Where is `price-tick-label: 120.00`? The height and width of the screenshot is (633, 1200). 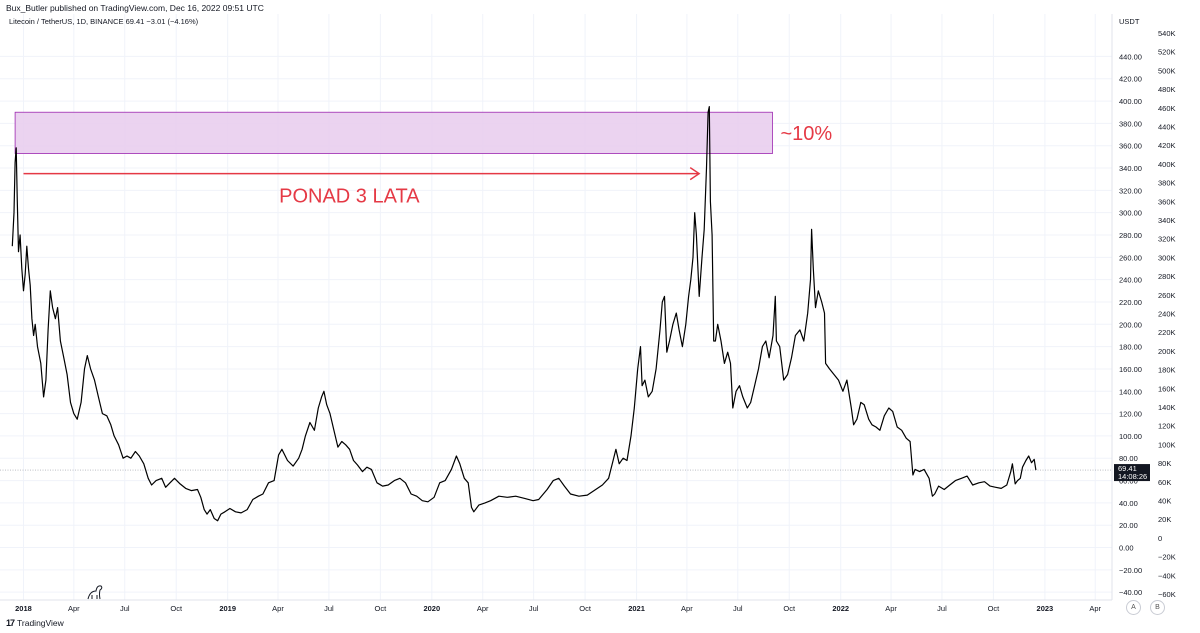
price-tick-label: 120.00 is located at coordinates (1130, 414).